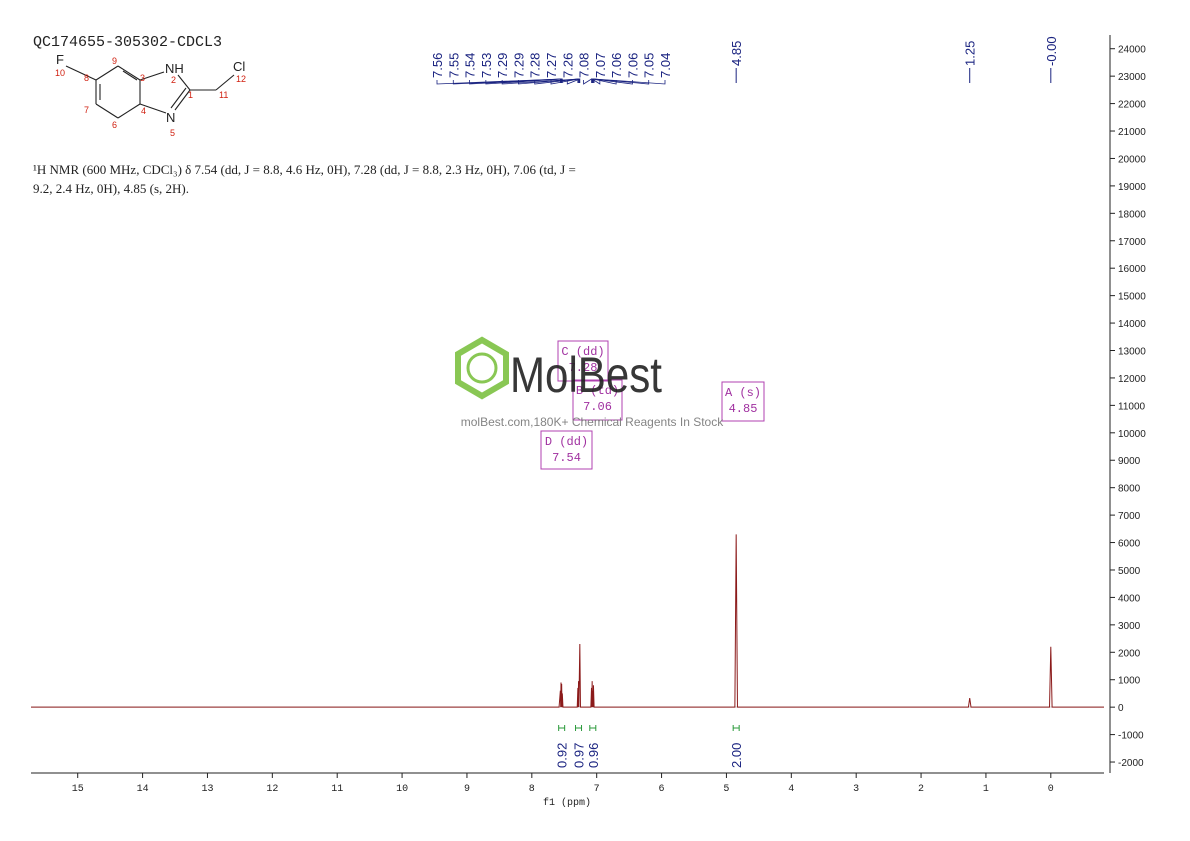  Describe the element at coordinates (114, 61) in the screenshot. I see `atom-label: 9` at that location.